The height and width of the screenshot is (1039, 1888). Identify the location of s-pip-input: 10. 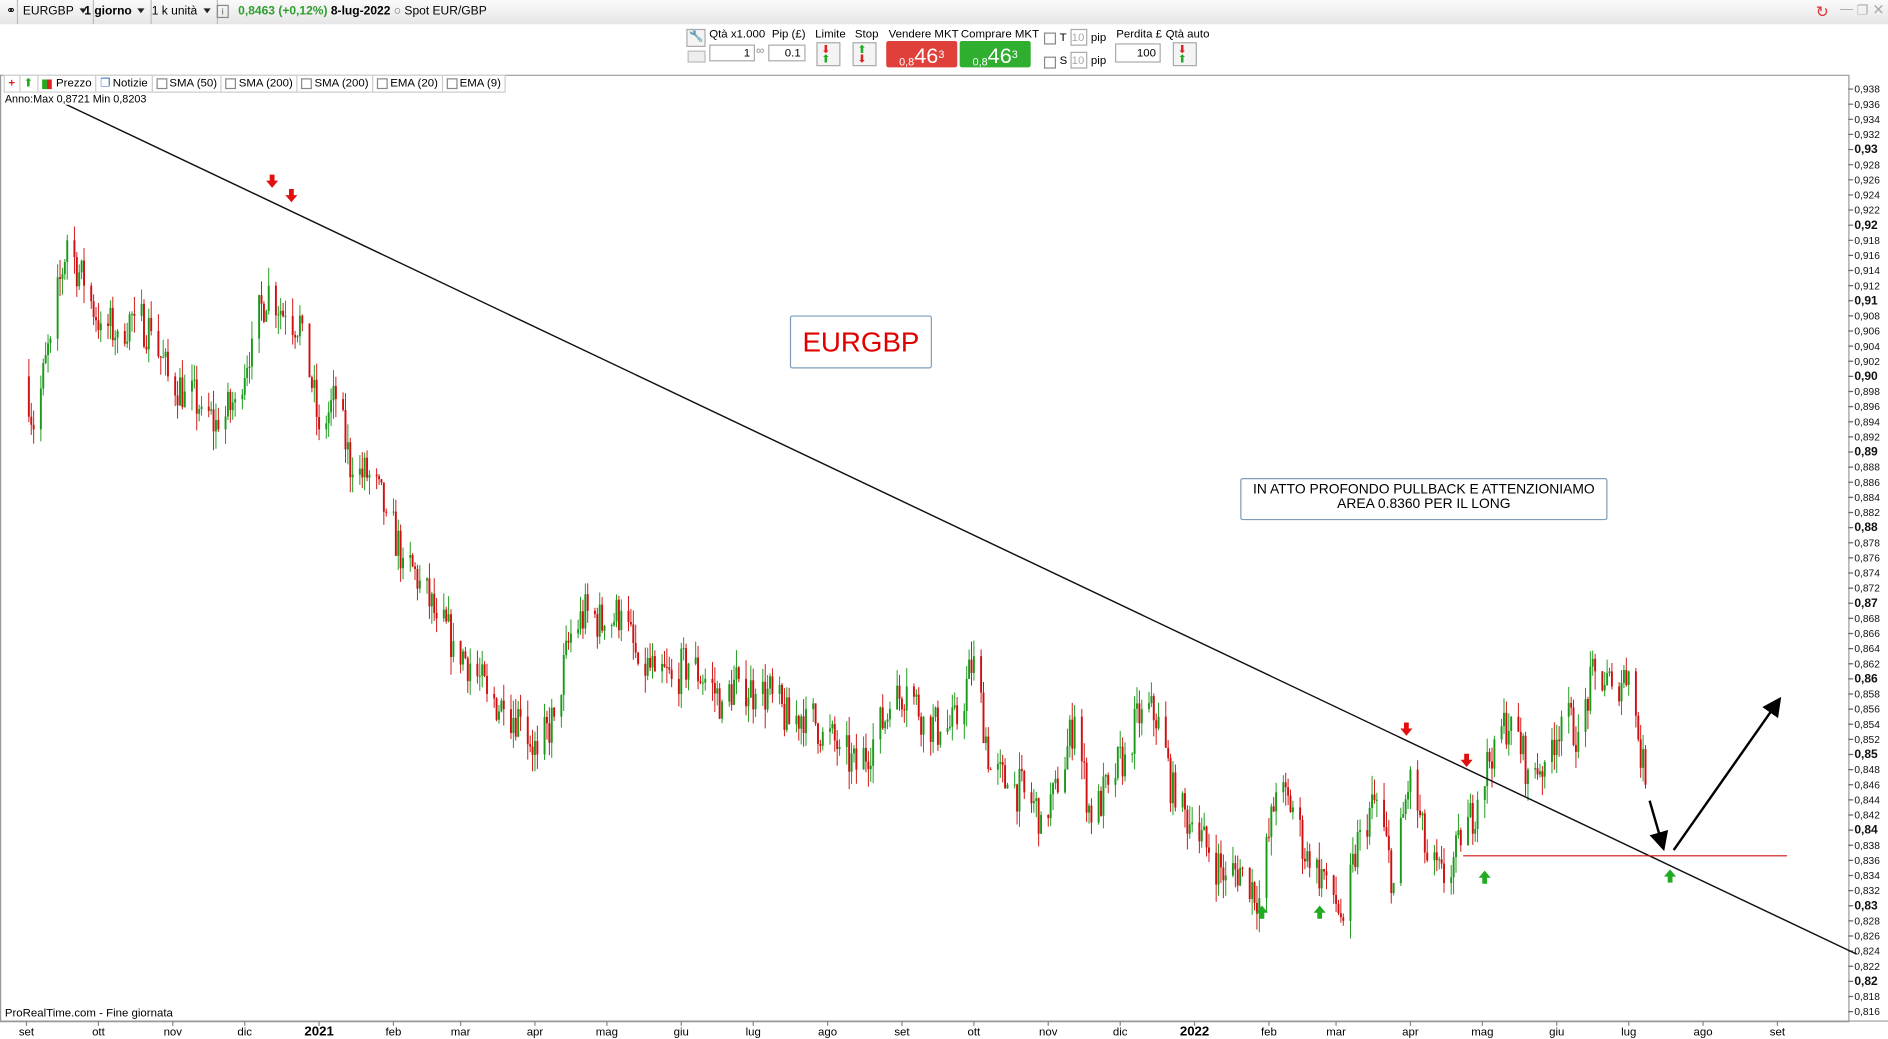
(1079, 60).